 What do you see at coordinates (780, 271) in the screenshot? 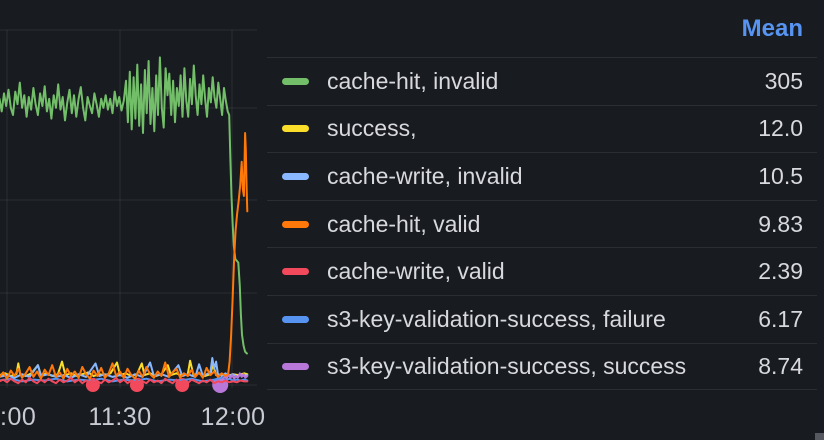
I see `series-mean-value: 2.39` at bounding box center [780, 271].